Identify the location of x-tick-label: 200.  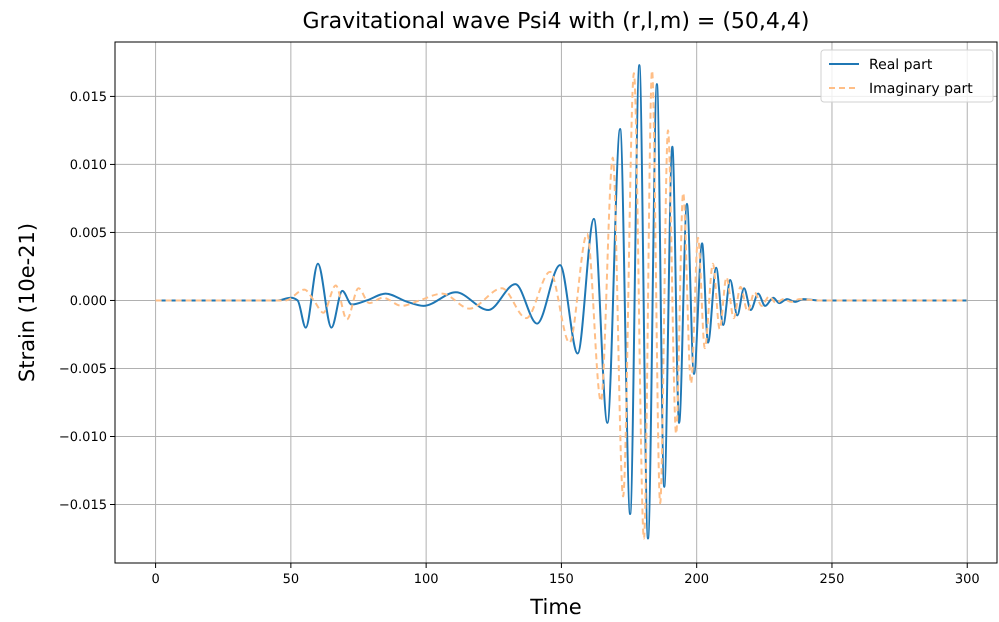
(697, 579).